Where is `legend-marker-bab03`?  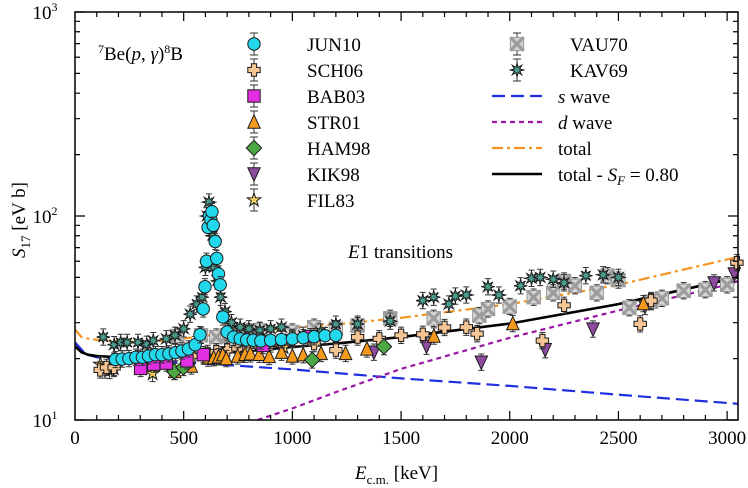 legend-marker-bab03 is located at coordinates (254, 96).